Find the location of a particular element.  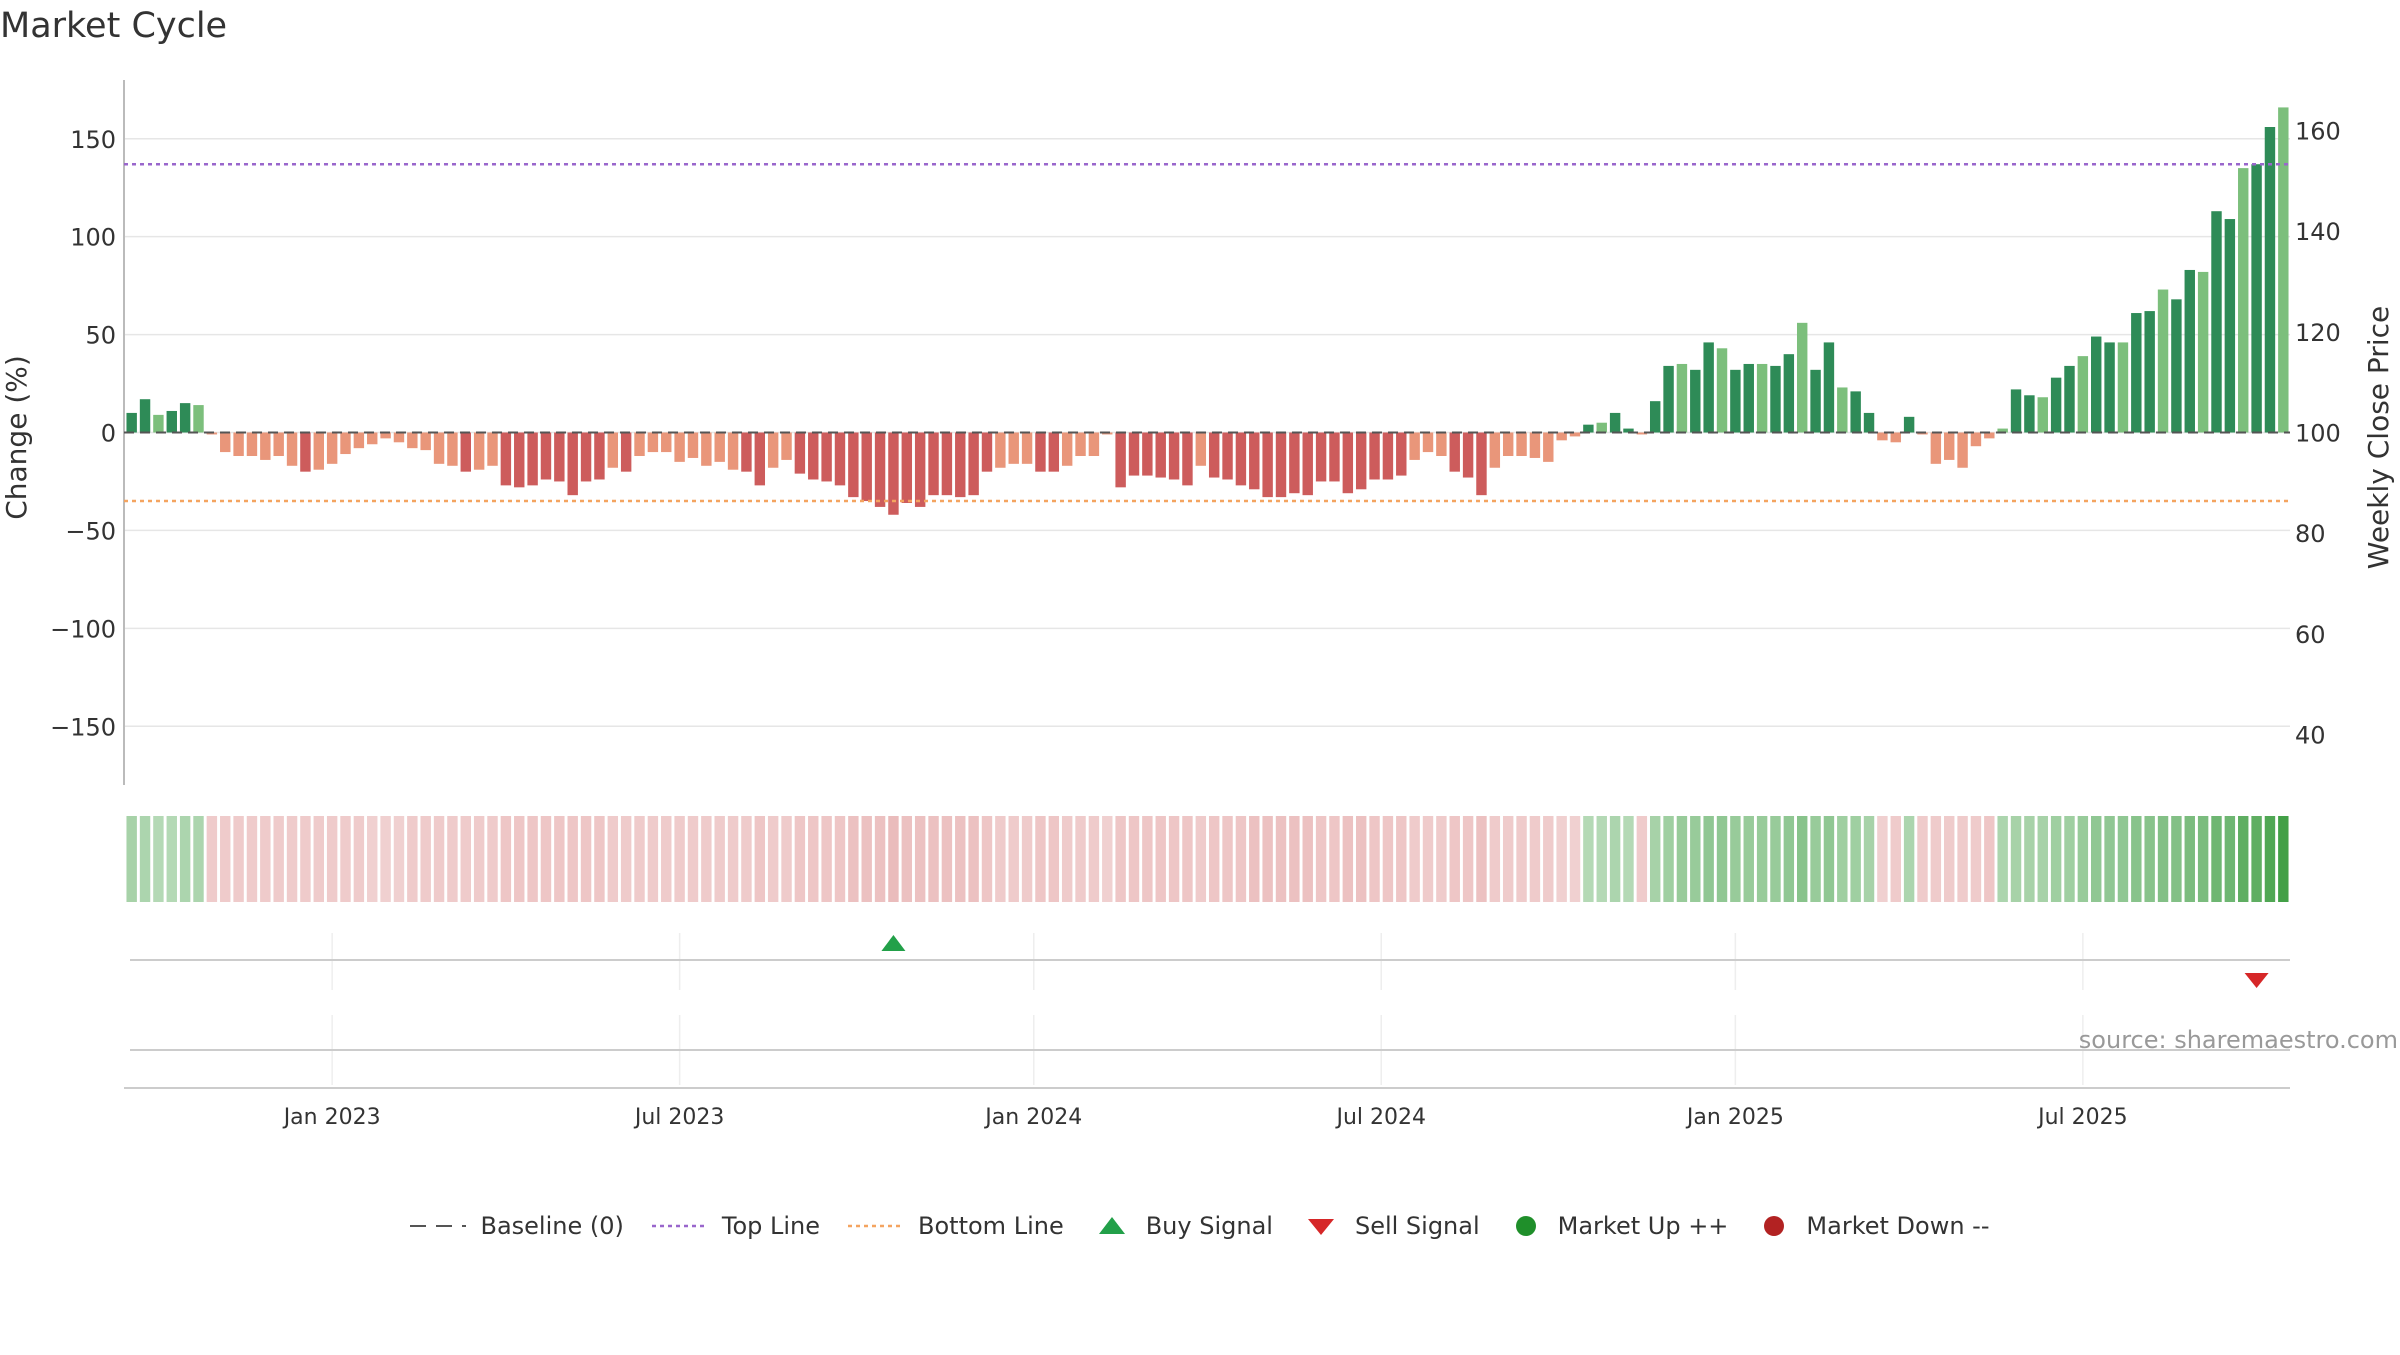

legend-buy-signal: Buy Signal is located at coordinates (1182, 1226).